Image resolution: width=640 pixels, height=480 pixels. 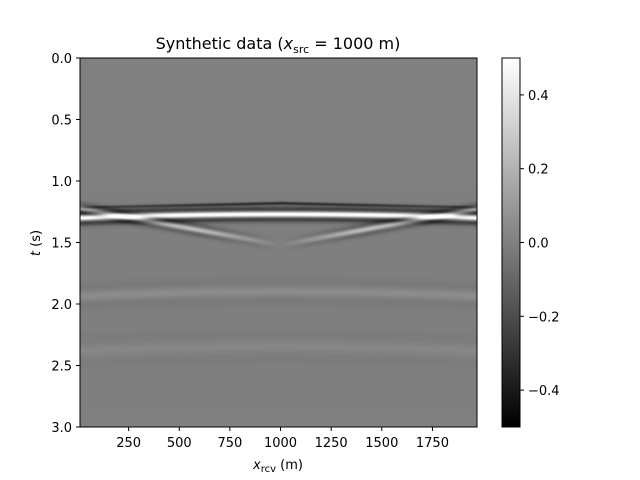 I want to click on colorbar-tick-label: 0.0, so click(x=538, y=244).